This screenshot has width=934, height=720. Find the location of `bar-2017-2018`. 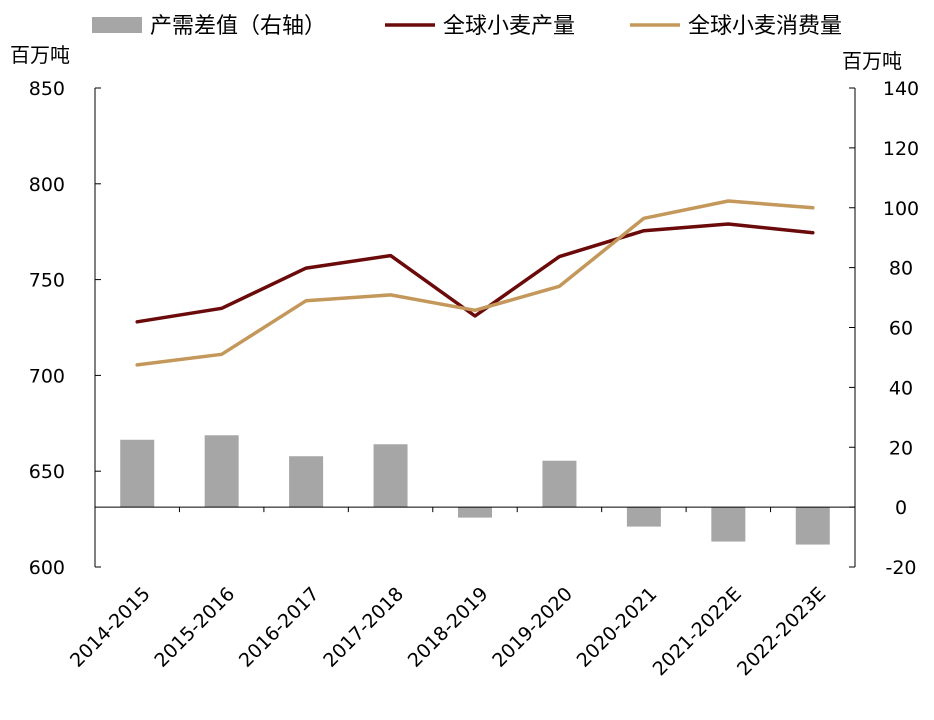

bar-2017-2018 is located at coordinates (390, 476).